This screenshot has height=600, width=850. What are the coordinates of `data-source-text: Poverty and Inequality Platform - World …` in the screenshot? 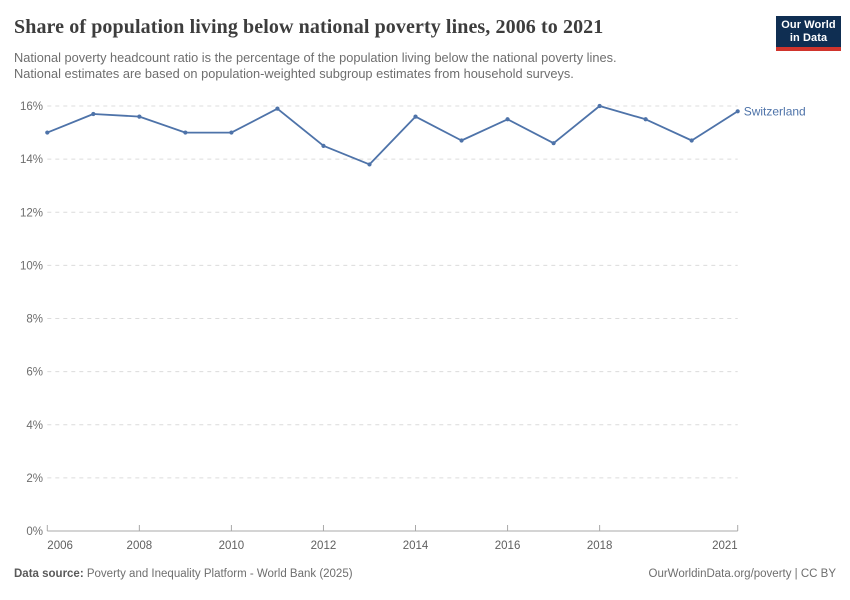 It's located at (218, 574).